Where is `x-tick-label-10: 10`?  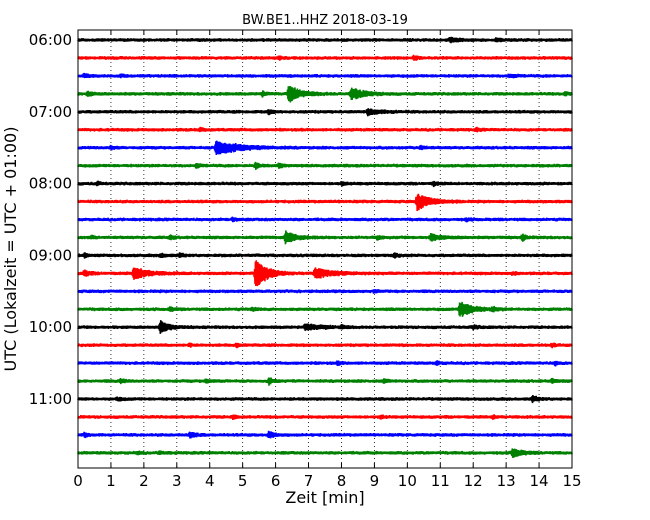
x-tick-label-10: 10 is located at coordinates (407, 481).